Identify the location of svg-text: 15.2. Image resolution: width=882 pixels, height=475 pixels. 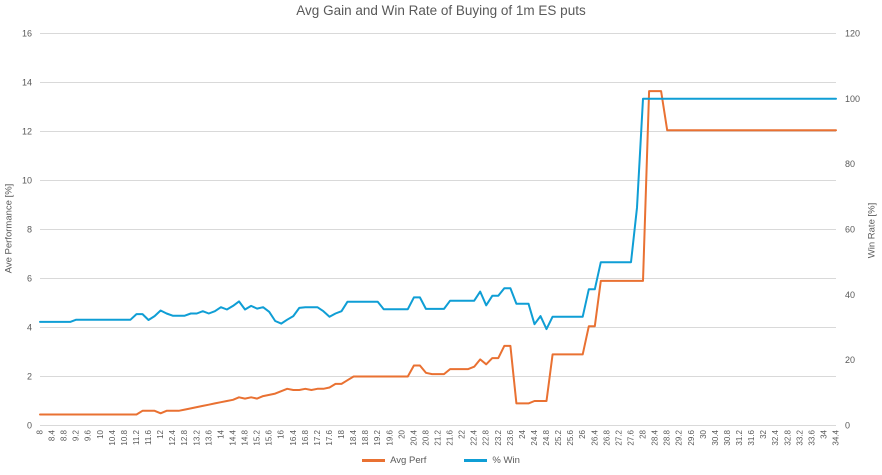
(257, 437).